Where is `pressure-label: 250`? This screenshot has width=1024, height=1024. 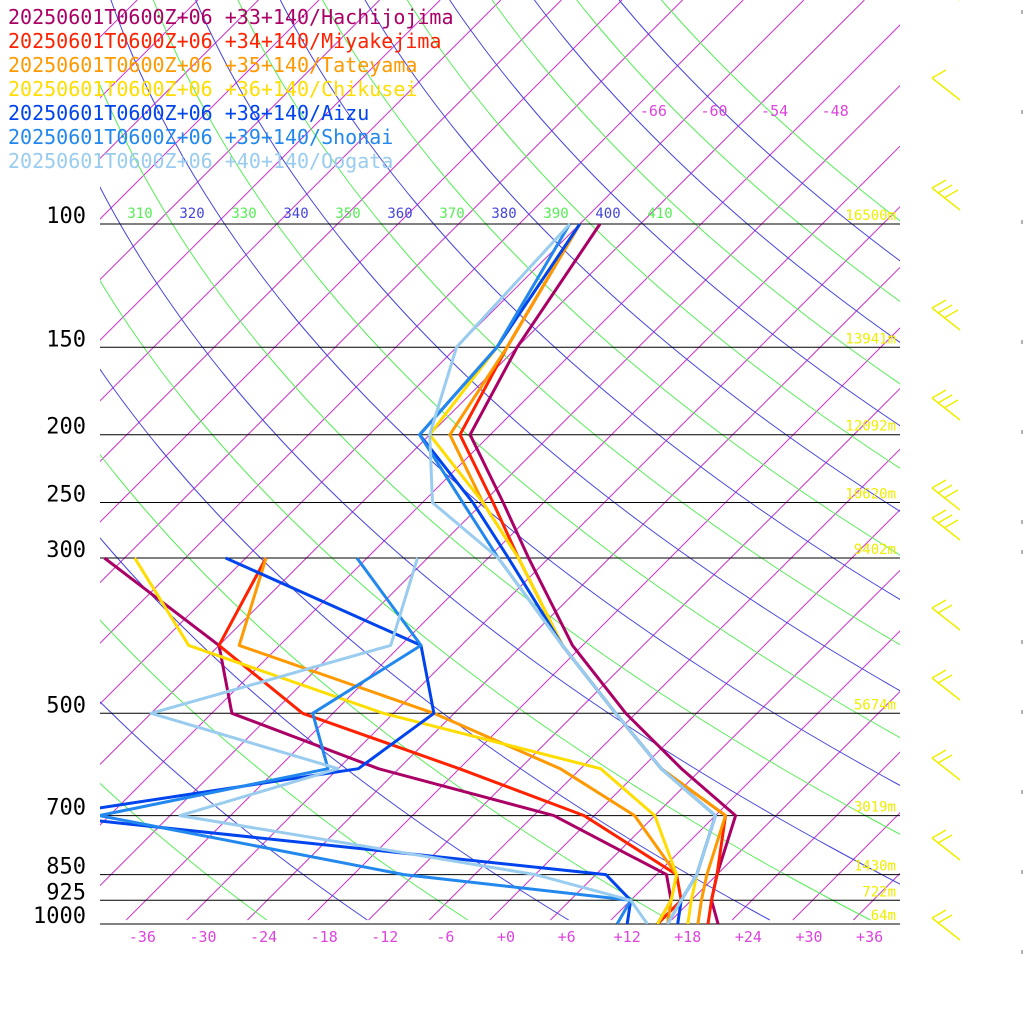 pressure-label: 250 is located at coordinates (66, 495).